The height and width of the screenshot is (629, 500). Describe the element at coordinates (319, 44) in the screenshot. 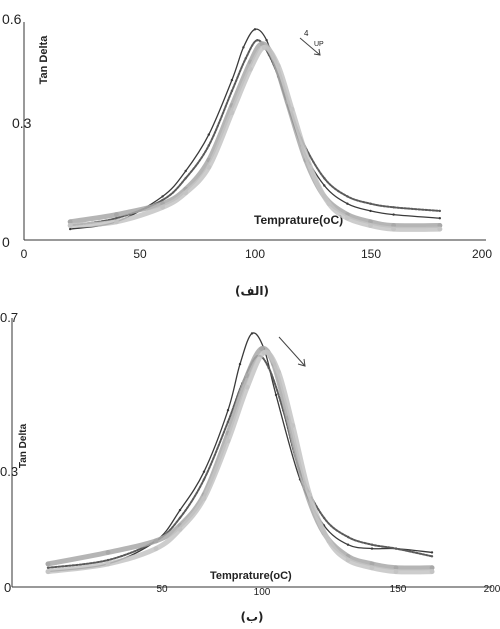

I see `annotation-text: UP` at that location.